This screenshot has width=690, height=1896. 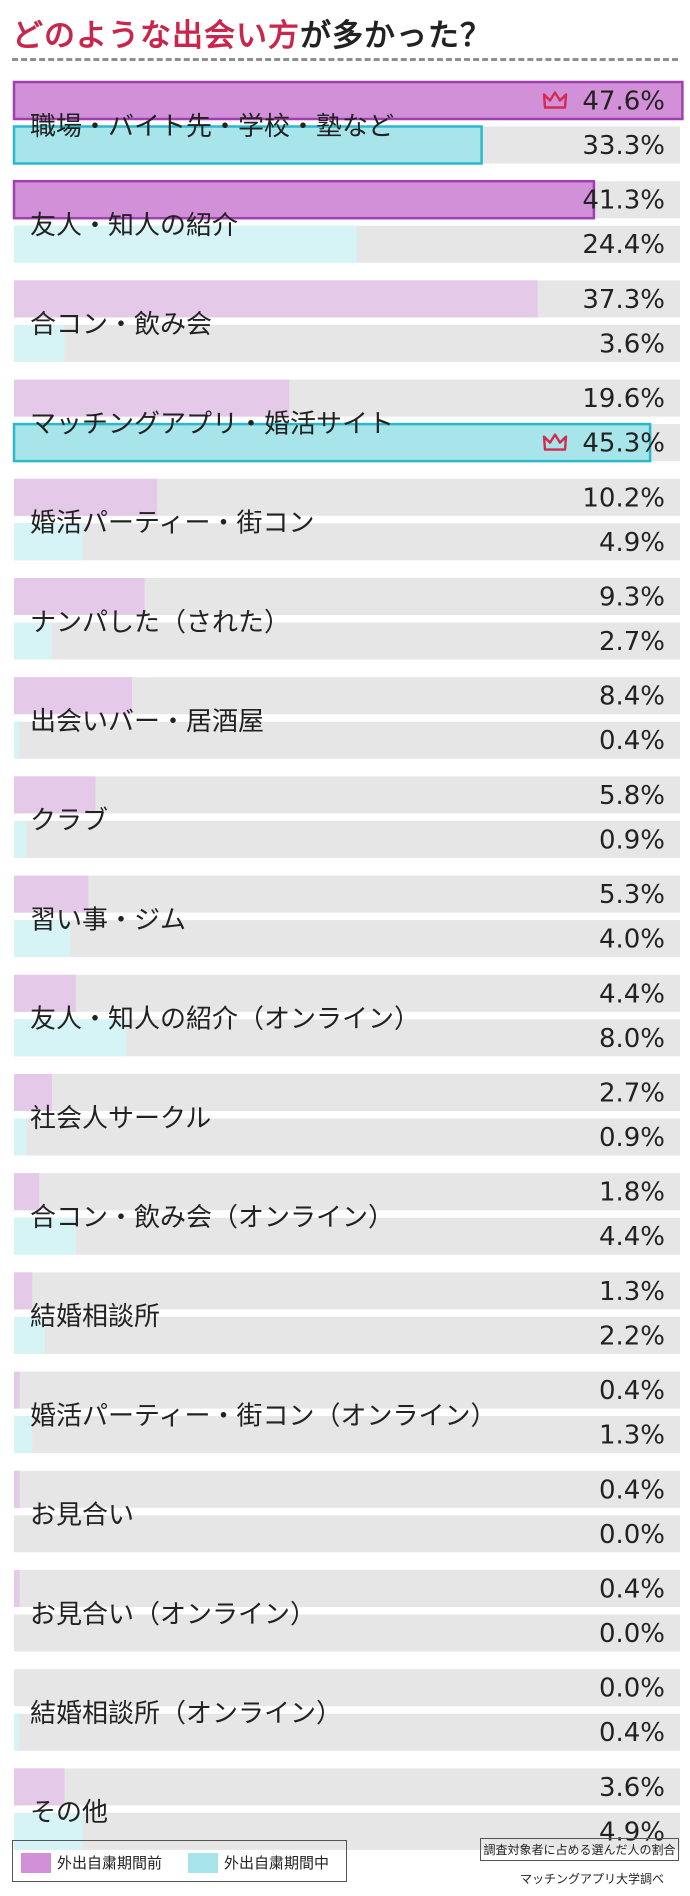 What do you see at coordinates (632, 697) in the screenshot?
I see `value-label-before: 8.4%` at bounding box center [632, 697].